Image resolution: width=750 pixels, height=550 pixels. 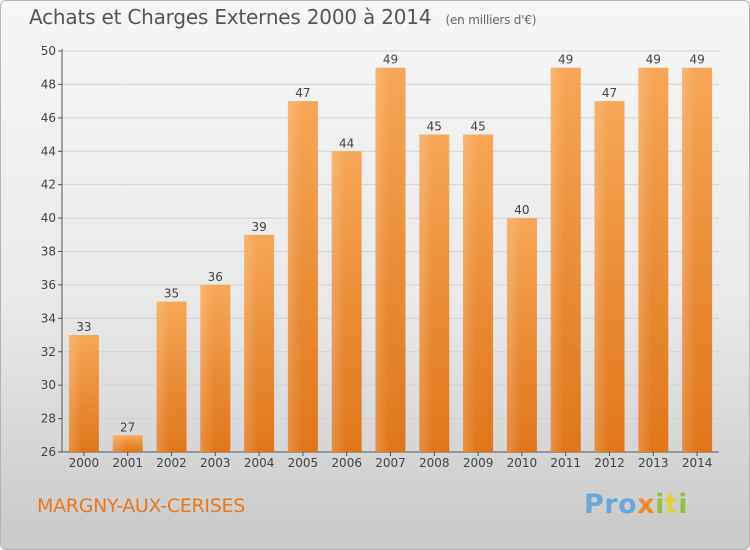 What do you see at coordinates (653, 463) in the screenshot?
I see `x-tick-label: 2013` at bounding box center [653, 463].